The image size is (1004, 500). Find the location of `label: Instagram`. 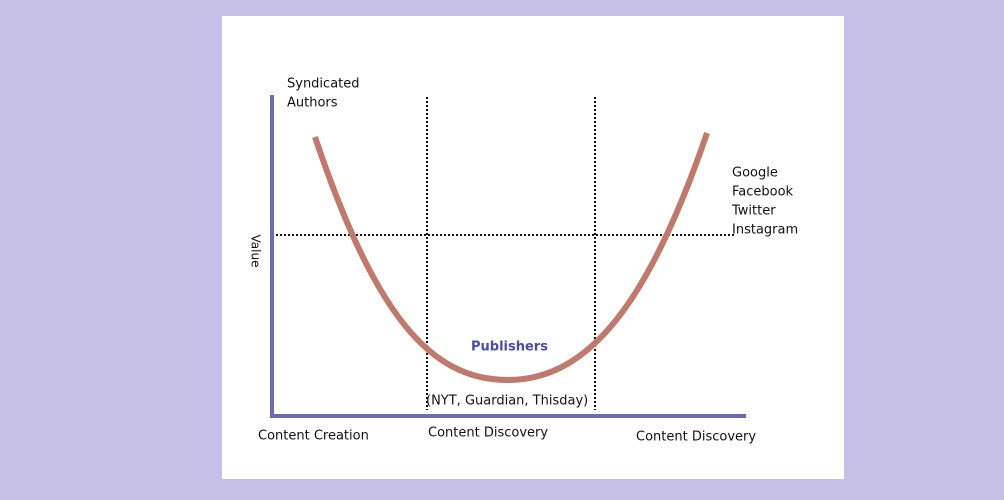

label: Instagram is located at coordinates (765, 230).